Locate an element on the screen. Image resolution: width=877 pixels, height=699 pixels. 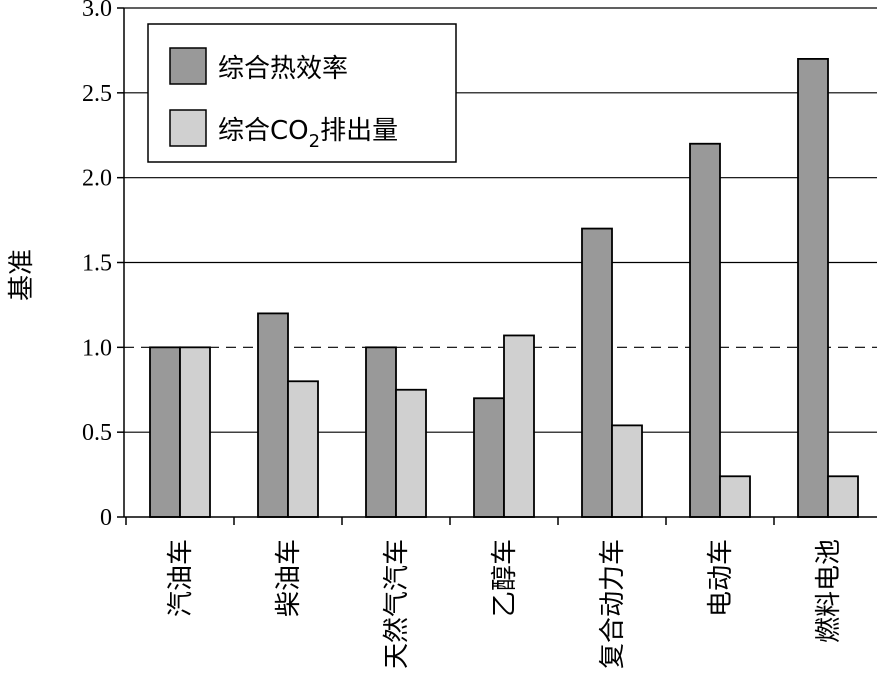
y-tick-label: 1.5 is located at coordinates (97, 264).